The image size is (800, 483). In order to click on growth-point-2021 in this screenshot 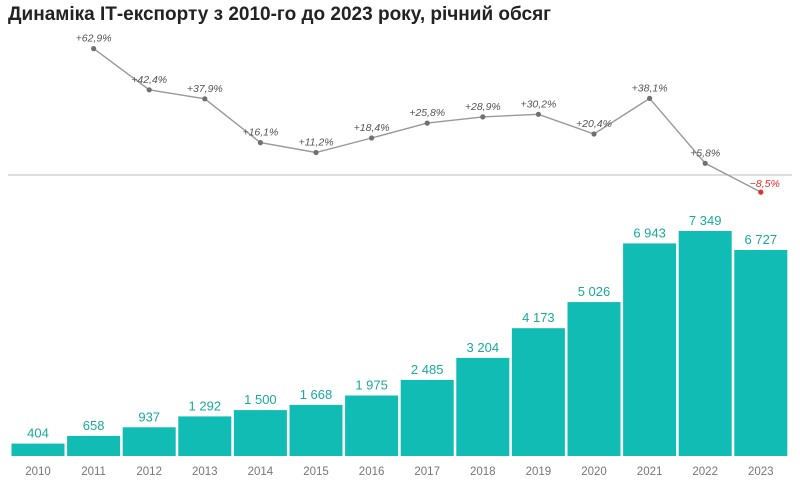, I will do `click(650, 98)`.